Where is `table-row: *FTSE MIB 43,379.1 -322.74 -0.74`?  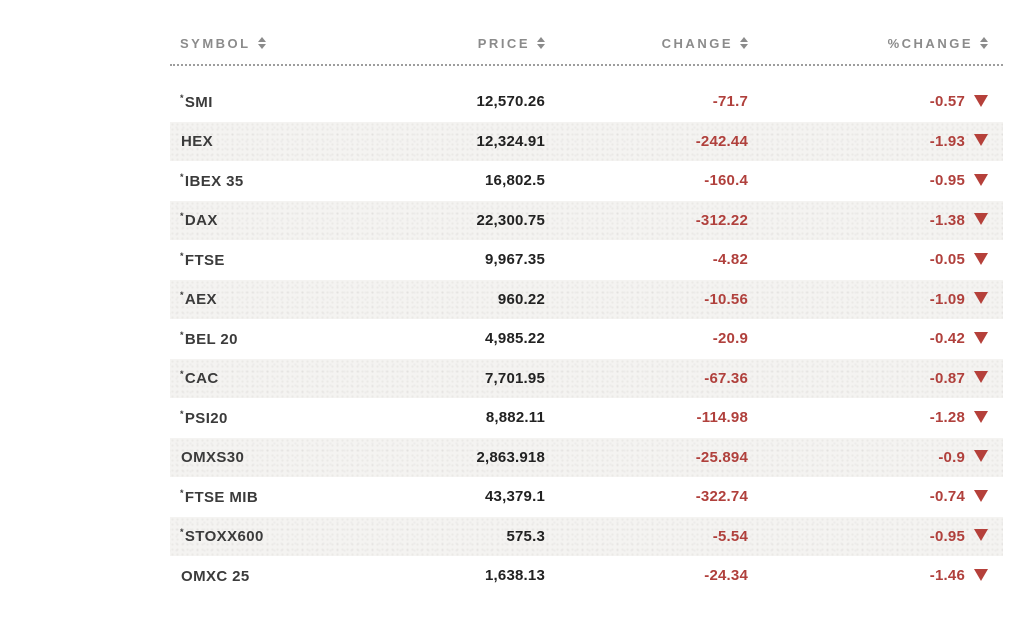
table-row: *FTSE MIB 43,379.1 -322.74 -0.74 is located at coordinates (586, 497).